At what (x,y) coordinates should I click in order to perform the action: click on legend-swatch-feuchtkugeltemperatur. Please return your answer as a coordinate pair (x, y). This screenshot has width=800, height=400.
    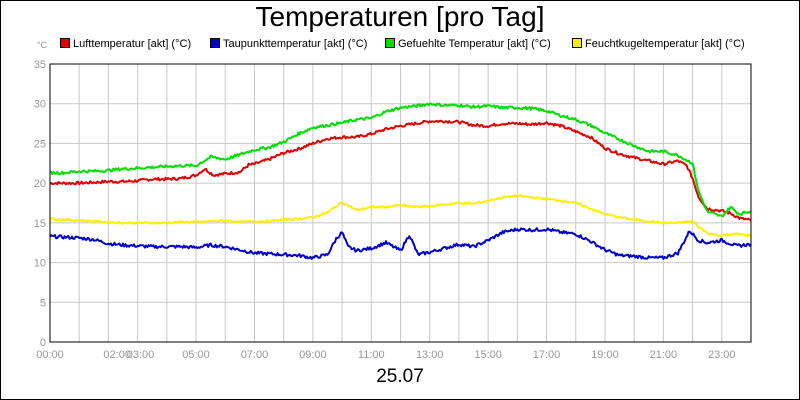
    Looking at the image, I should click on (577, 43).